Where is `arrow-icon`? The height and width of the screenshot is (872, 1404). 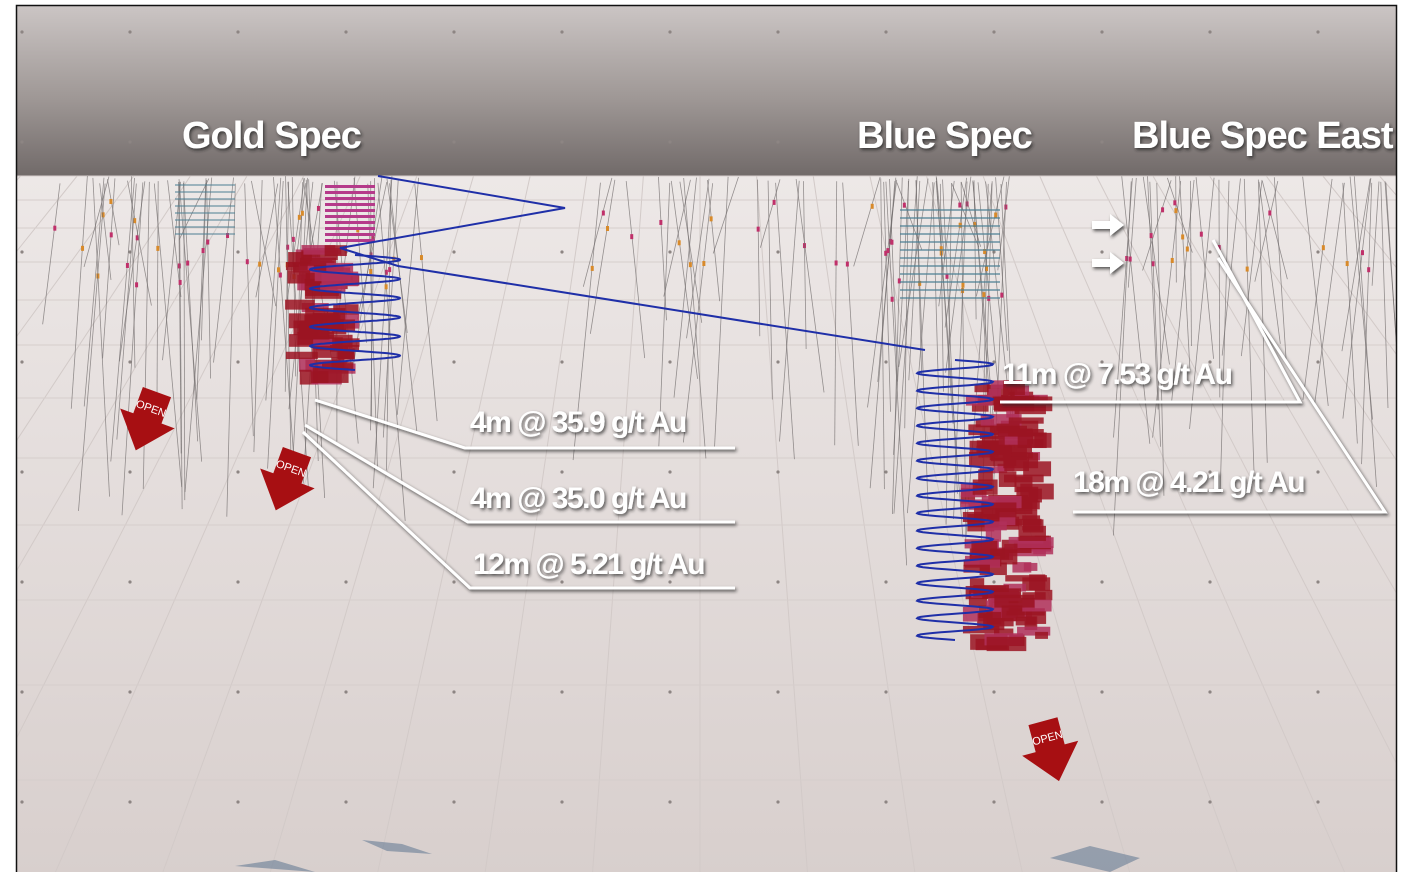 arrow-icon is located at coordinates (1108, 263).